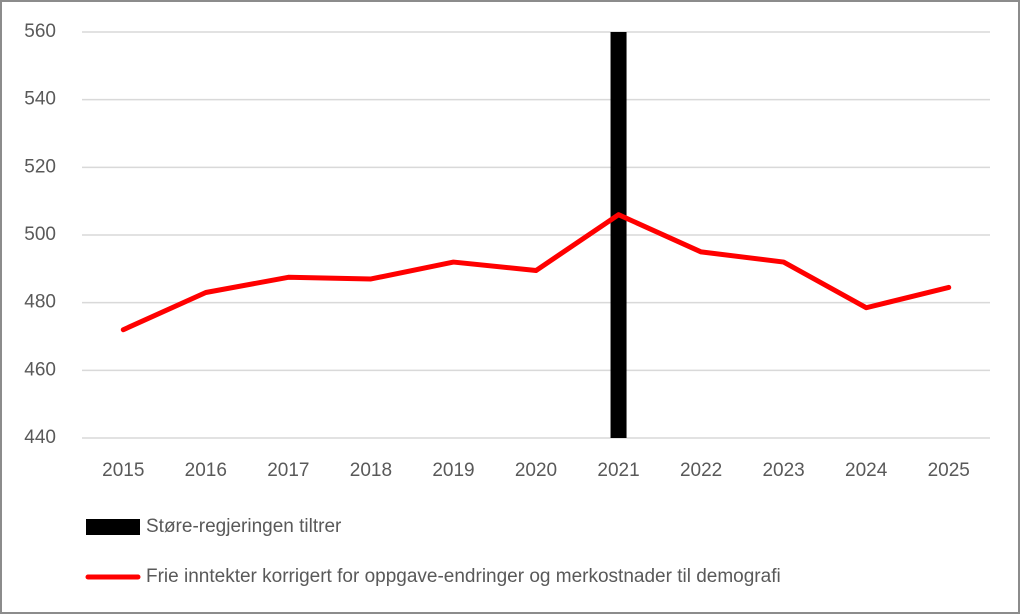  I want to click on y-tick-label: 560, so click(40, 31).